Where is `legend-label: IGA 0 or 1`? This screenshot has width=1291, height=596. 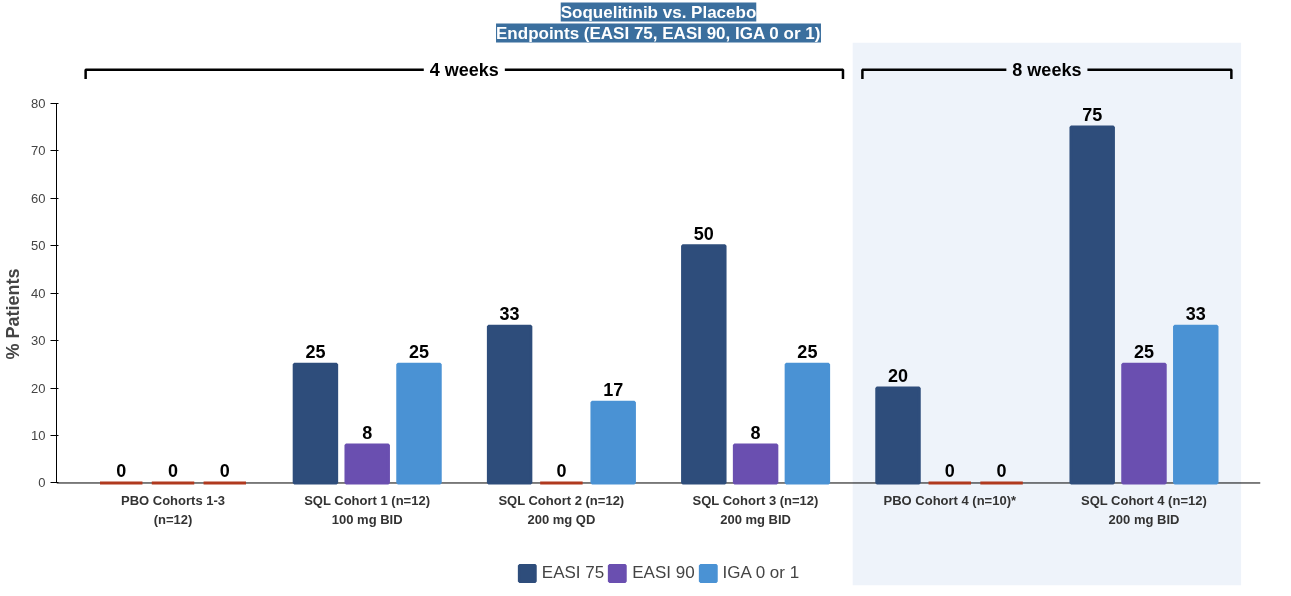 legend-label: IGA 0 or 1 is located at coordinates (761, 573).